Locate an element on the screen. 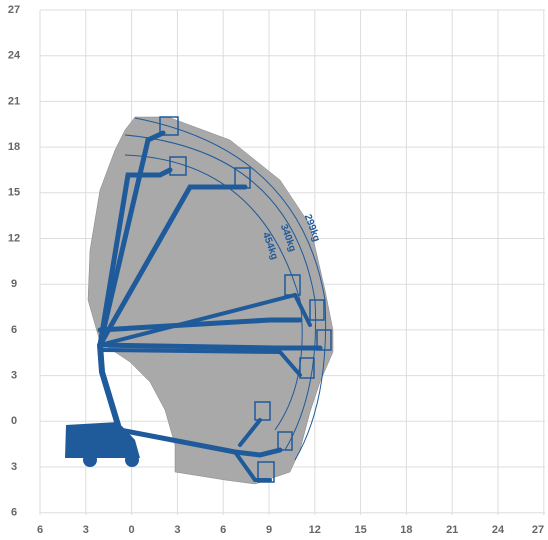 The height and width of the screenshot is (540, 548). y-tick-label: 24 is located at coordinates (14, 56).